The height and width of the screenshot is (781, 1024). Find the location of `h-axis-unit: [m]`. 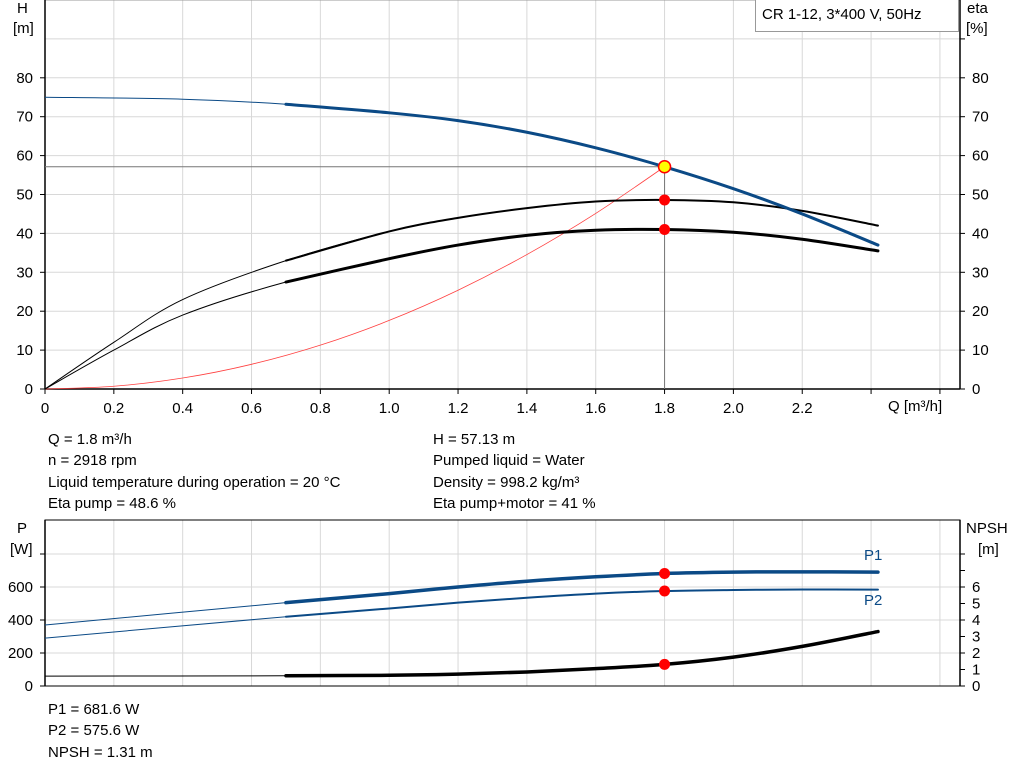

h-axis-unit: [m] is located at coordinates (23, 28).